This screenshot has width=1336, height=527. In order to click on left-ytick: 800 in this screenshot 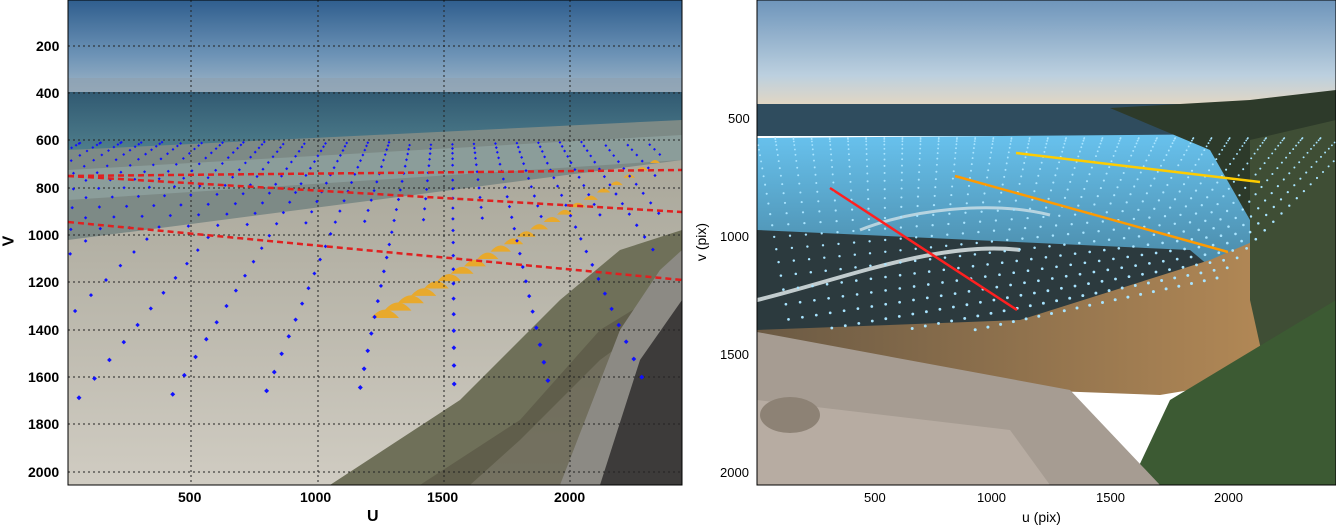, I will do `click(48, 188)`.